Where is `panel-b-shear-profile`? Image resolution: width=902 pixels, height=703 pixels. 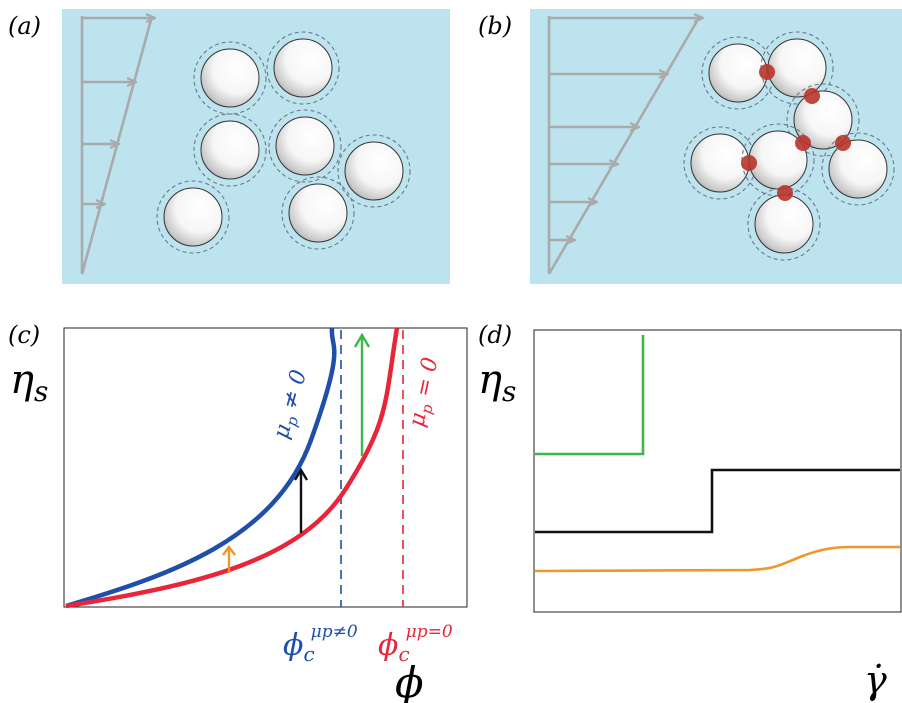 panel-b-shear-profile is located at coordinates (624, 145).